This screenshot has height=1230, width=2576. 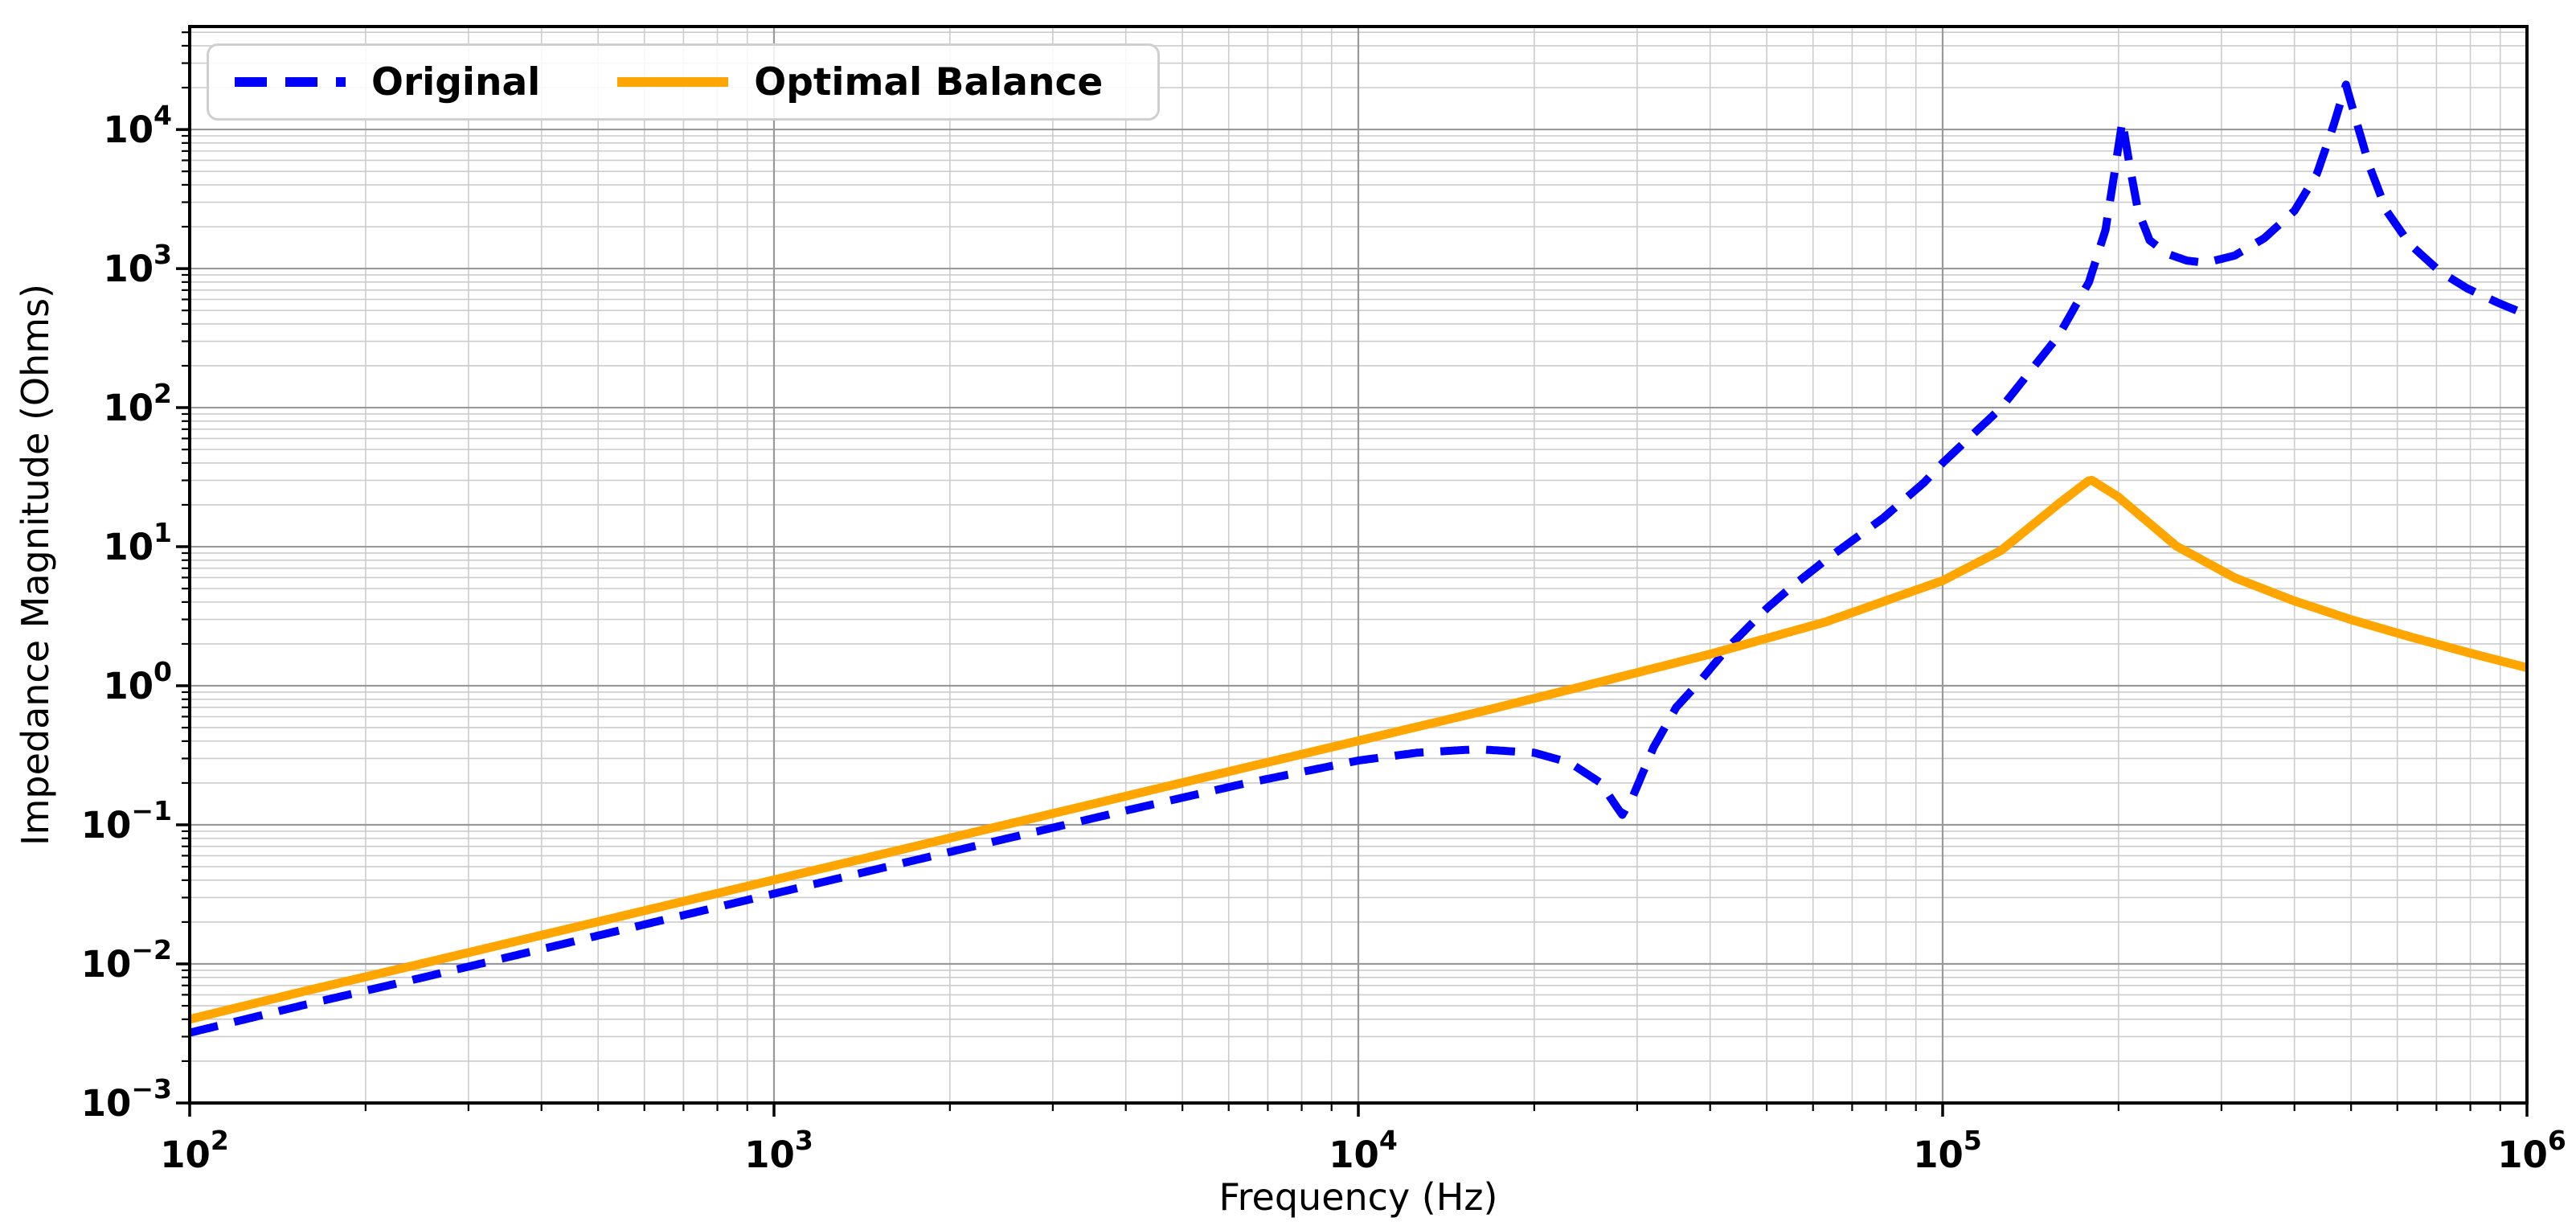 I want to click on y-tick-label: 10³, so click(x=137, y=264).